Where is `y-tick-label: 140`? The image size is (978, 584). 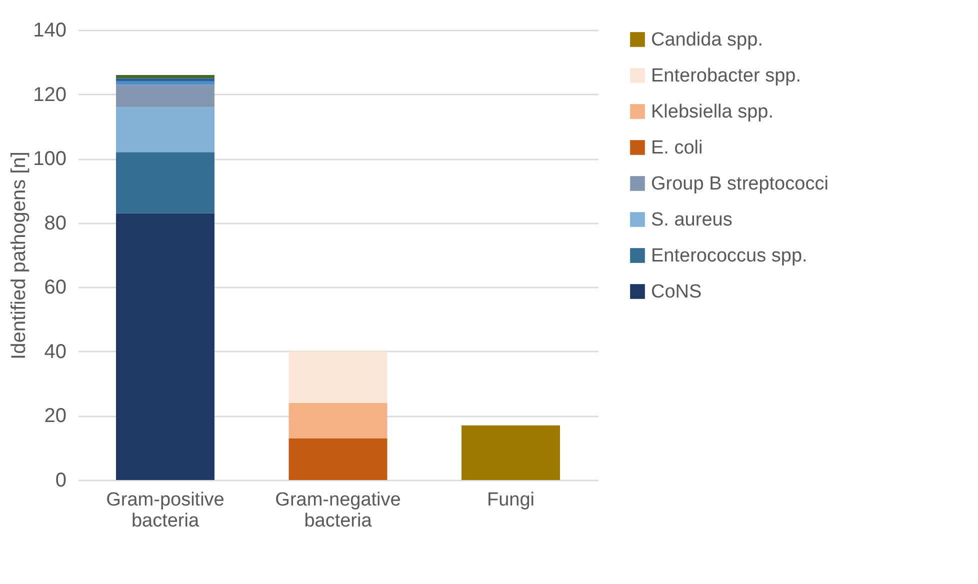
y-tick-label: 140 is located at coordinates (49, 31).